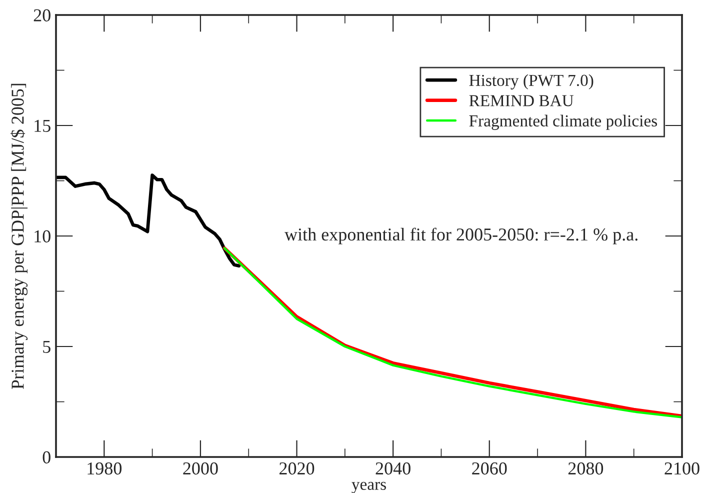  Describe the element at coordinates (563, 122) in the screenshot. I see `legend-label: Fragmented climate policies` at that location.